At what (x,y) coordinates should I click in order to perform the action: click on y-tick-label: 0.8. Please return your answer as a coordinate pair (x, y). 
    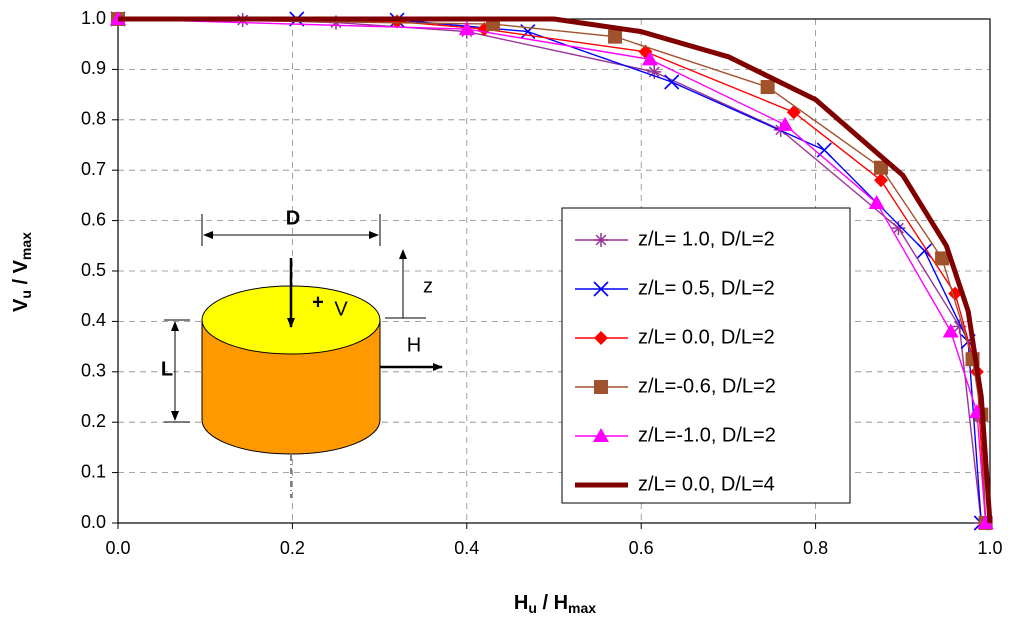
    Looking at the image, I should click on (93, 119).